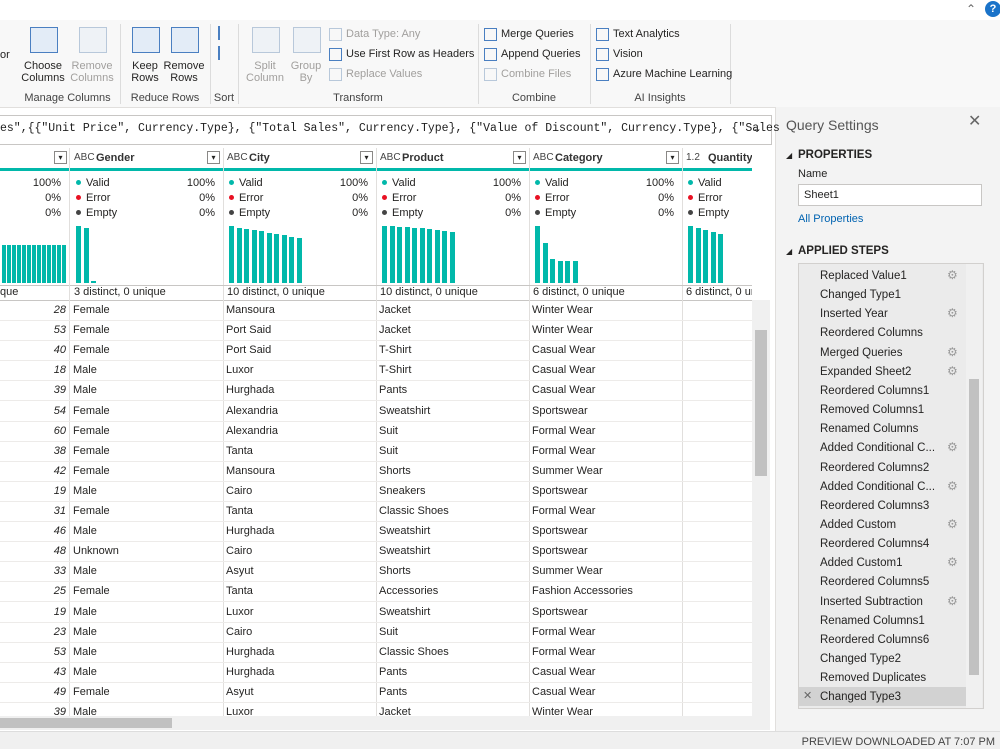 The image size is (1000, 749). I want to click on applied-step: Expanded Sheet2 ⚙, so click(882, 371).